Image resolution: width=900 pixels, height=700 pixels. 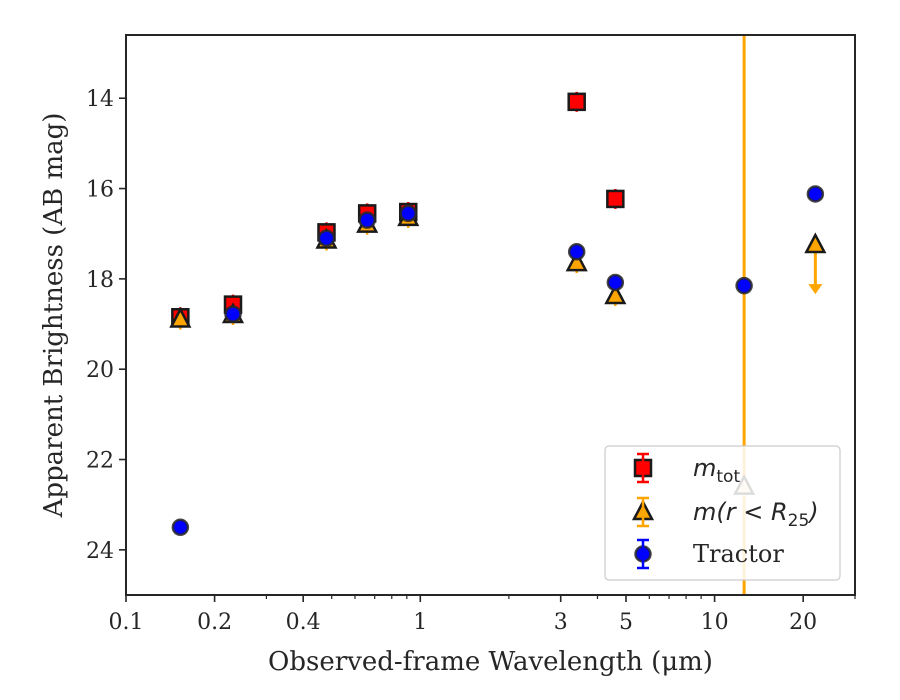 What do you see at coordinates (303, 622) in the screenshot?
I see `x-tick-label: 0.4` at bounding box center [303, 622].